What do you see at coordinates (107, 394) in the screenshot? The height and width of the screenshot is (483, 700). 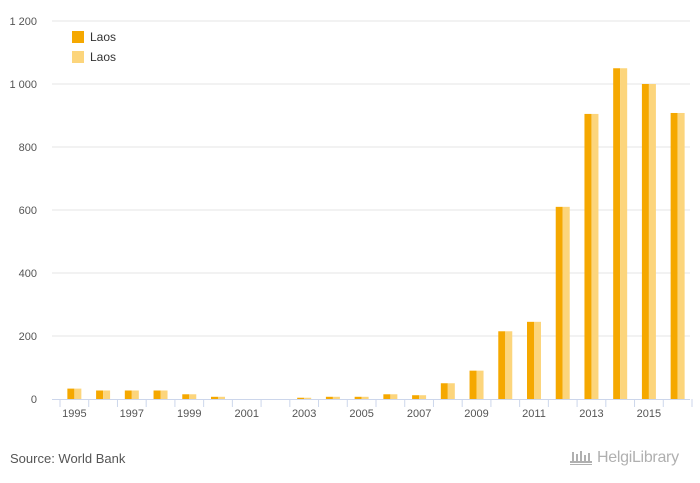 I see `bar-2-1996` at bounding box center [107, 394].